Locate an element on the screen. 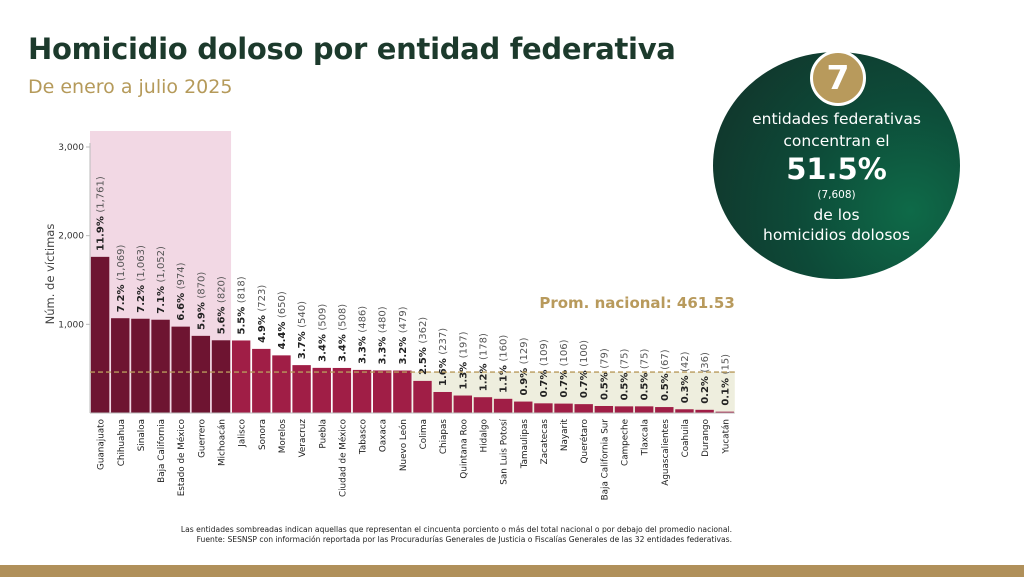  x-category-label: Aguascalientes is located at coordinates (666, 452).